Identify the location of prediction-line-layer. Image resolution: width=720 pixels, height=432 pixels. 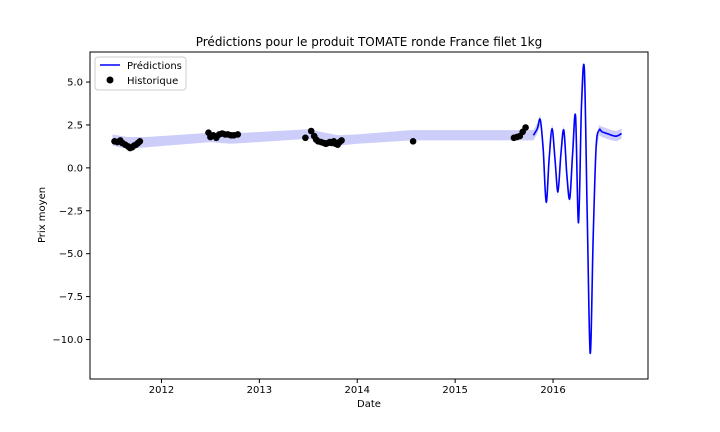
(577, 209).